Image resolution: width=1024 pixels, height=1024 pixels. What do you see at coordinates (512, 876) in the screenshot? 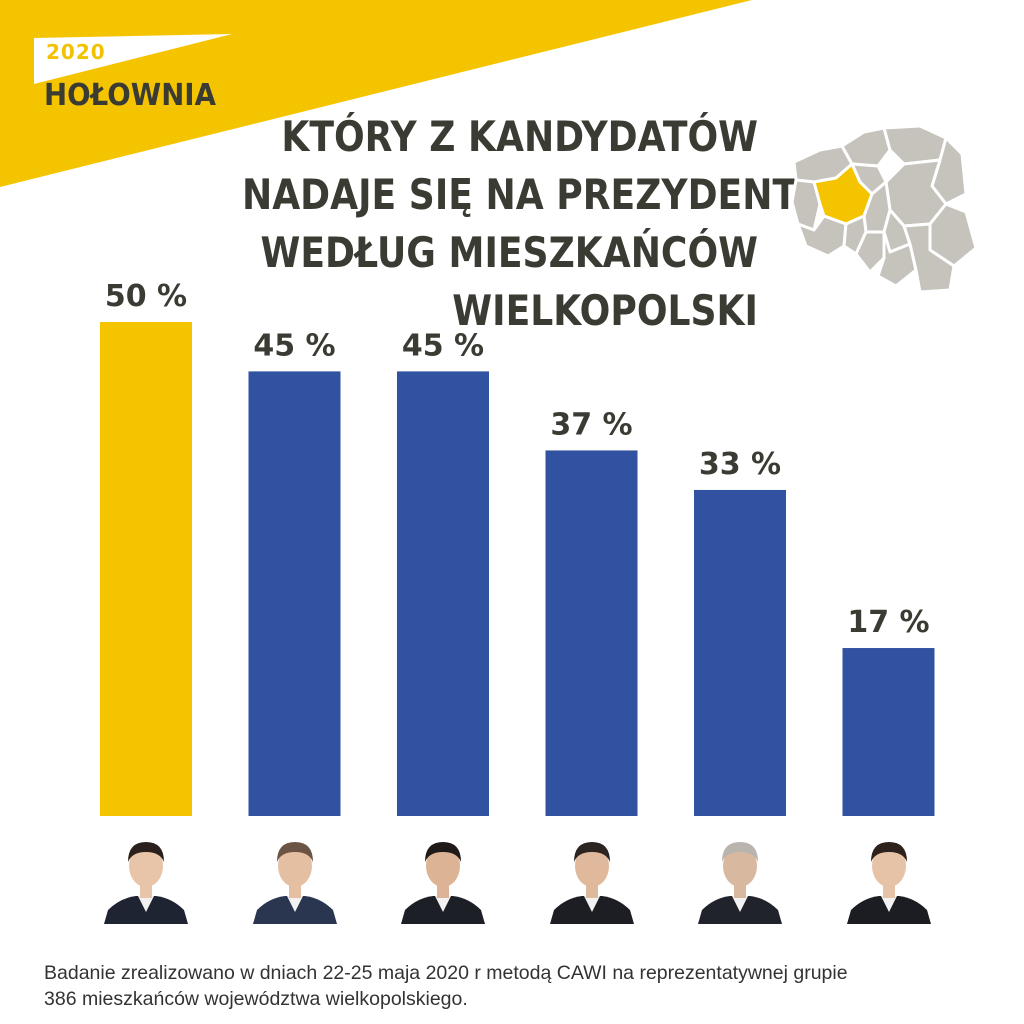
I see `candidate-photos` at bounding box center [512, 876].